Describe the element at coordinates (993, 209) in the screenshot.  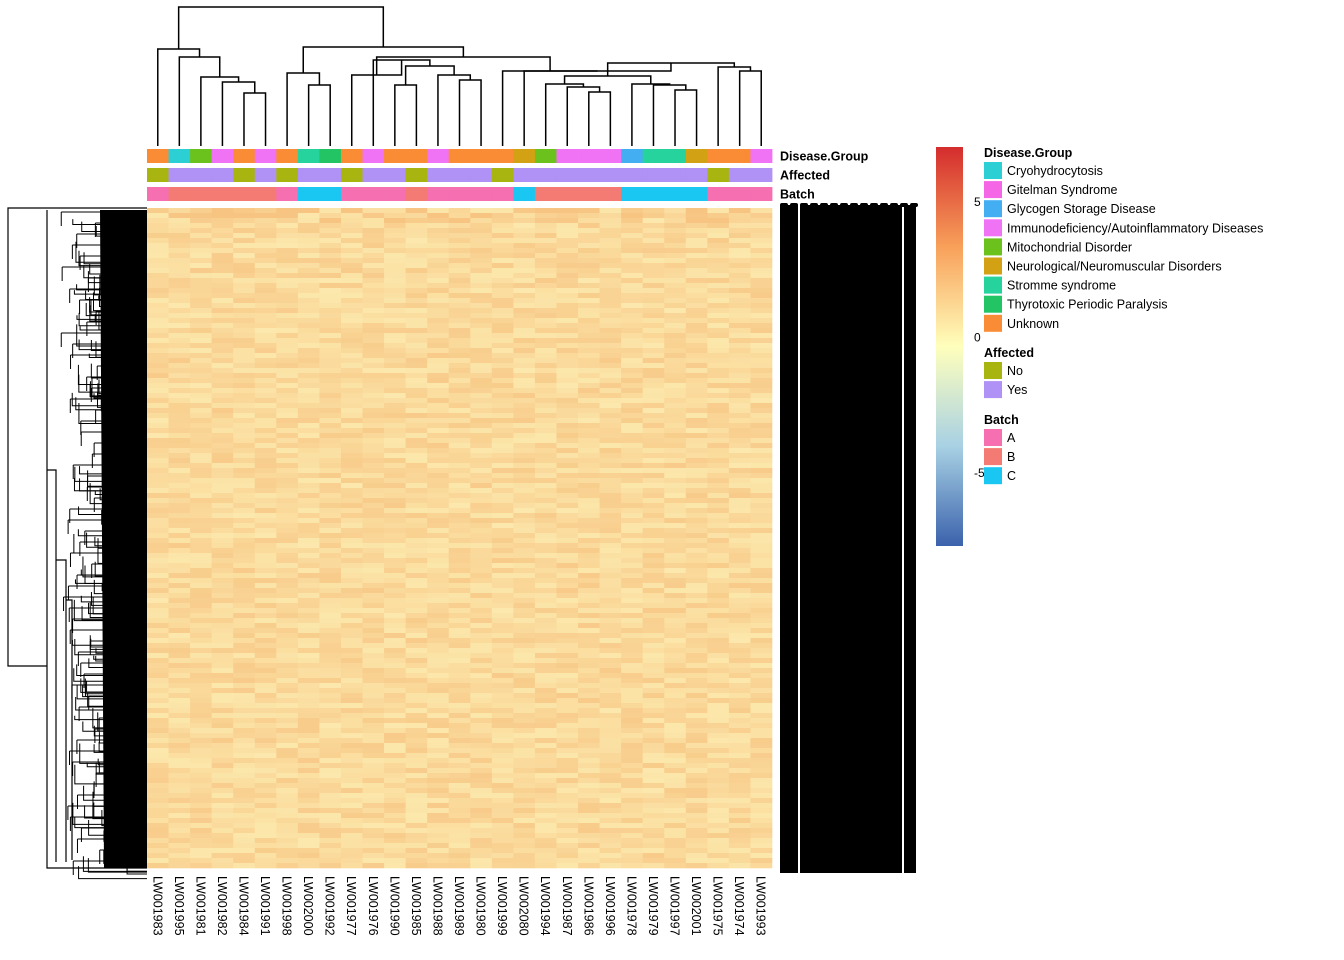
I see `legend-swatch` at that location.